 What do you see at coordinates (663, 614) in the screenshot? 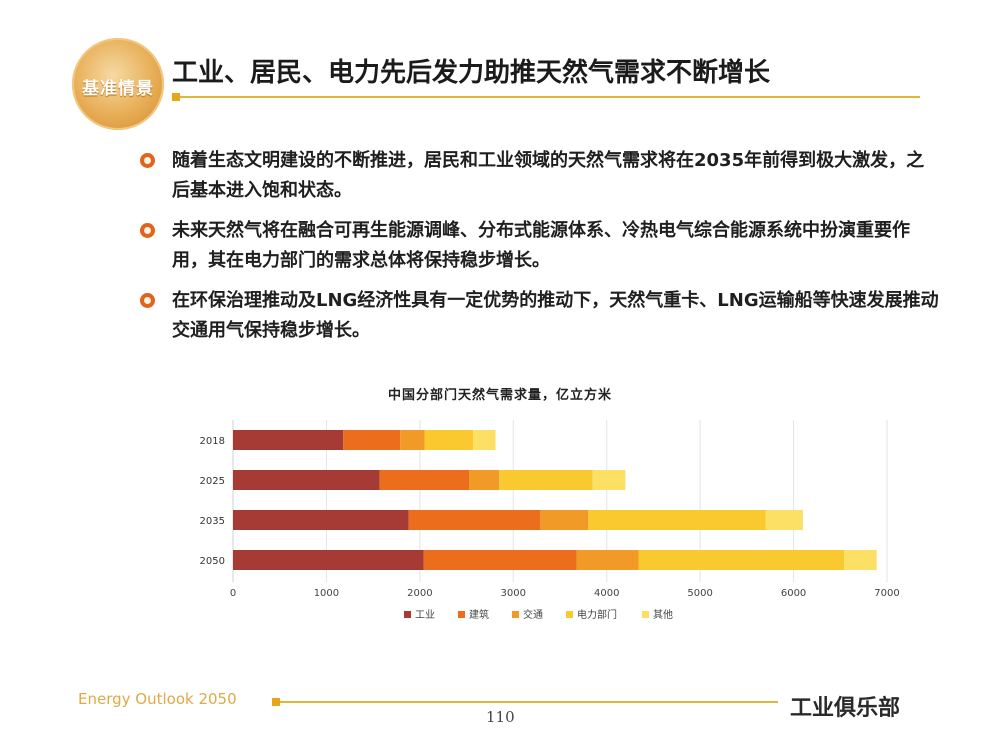
I see `legend-label: 其他` at bounding box center [663, 614].